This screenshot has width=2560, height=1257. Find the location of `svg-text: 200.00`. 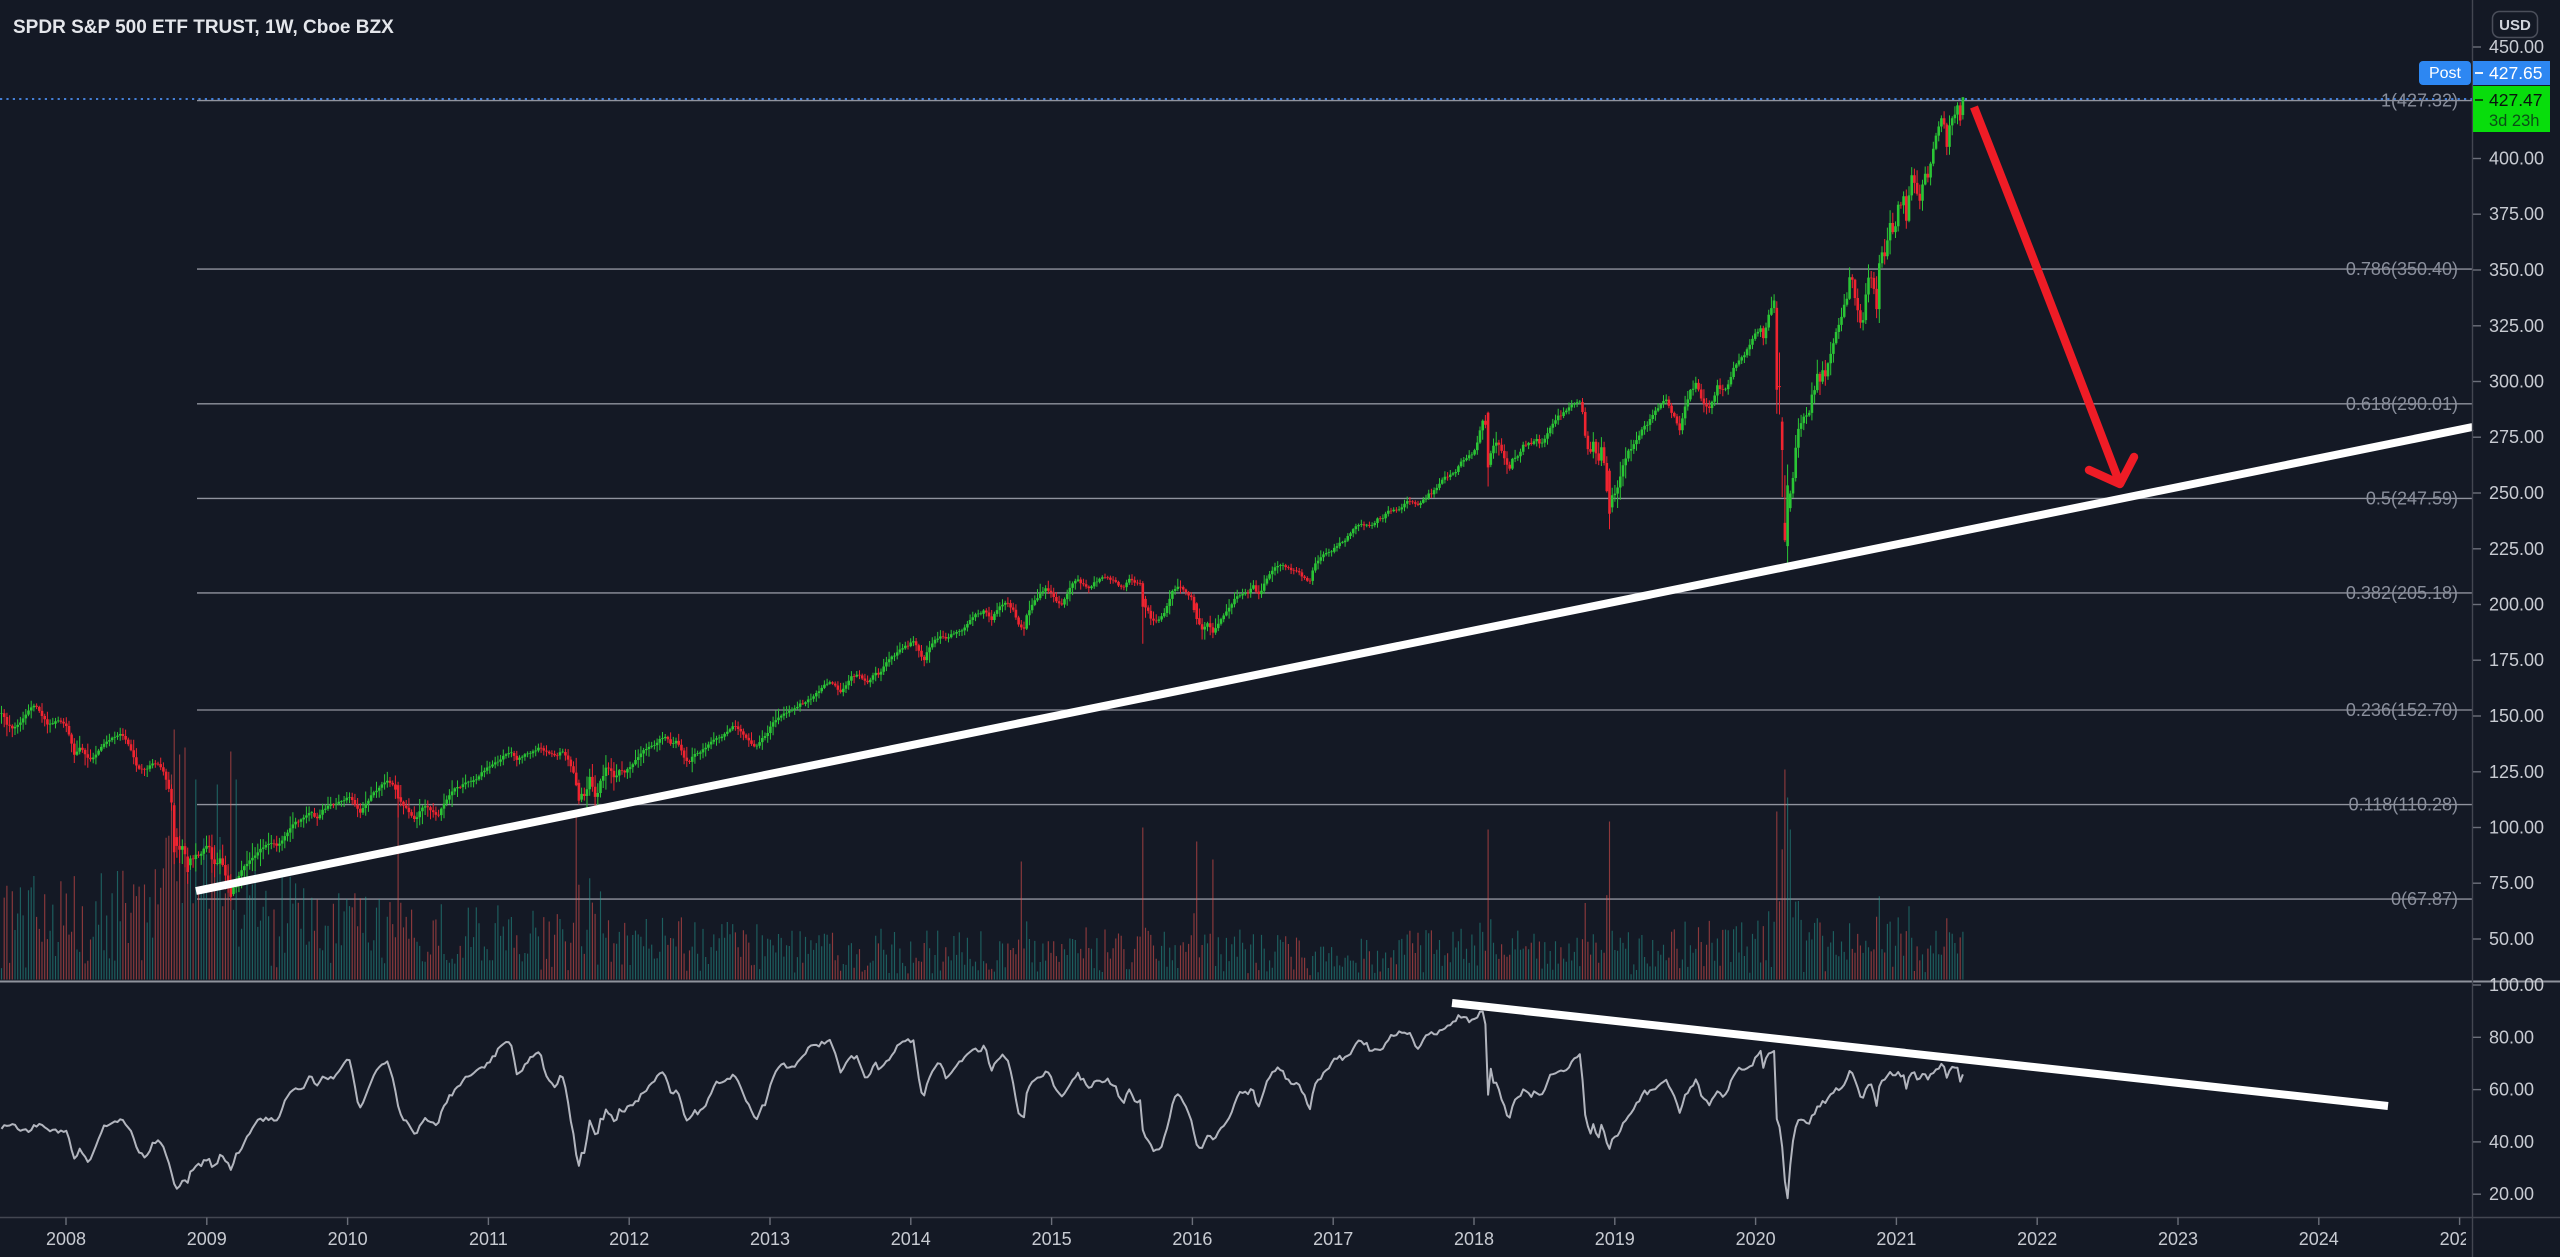

svg-text: 200.00 is located at coordinates (2516, 605).